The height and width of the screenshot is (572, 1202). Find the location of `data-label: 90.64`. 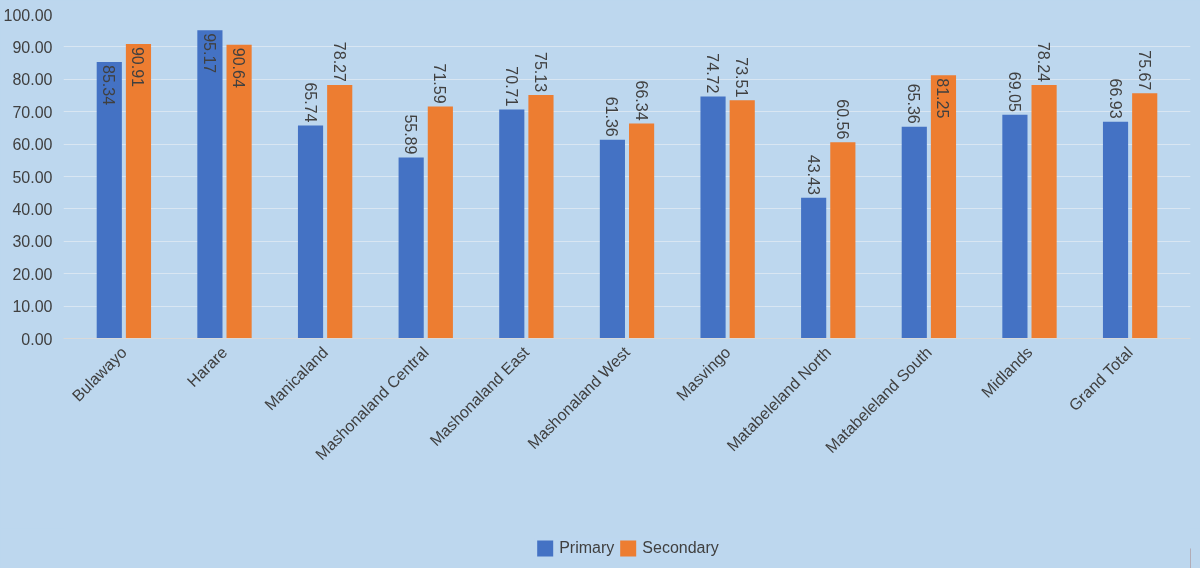

data-label: 90.64 is located at coordinates (239, 67).